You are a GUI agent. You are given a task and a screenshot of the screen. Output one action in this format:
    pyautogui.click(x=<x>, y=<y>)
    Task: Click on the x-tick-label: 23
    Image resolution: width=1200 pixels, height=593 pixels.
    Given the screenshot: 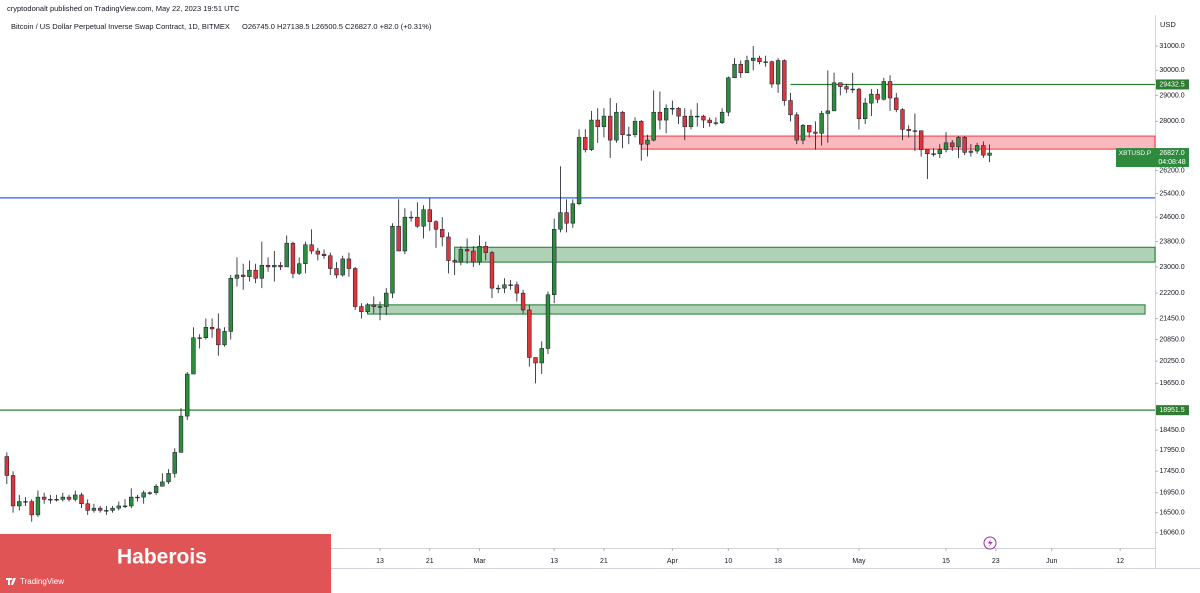 What is the action you would take?
    pyautogui.click(x=996, y=561)
    